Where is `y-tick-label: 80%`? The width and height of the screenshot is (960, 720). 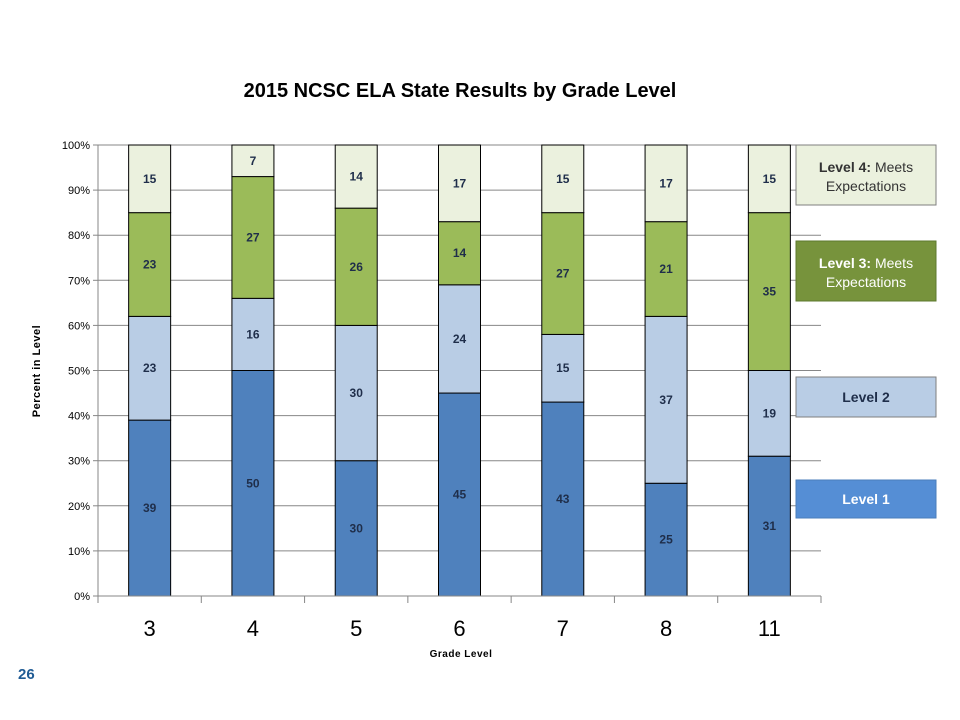 y-tick-label: 80% is located at coordinates (79, 236).